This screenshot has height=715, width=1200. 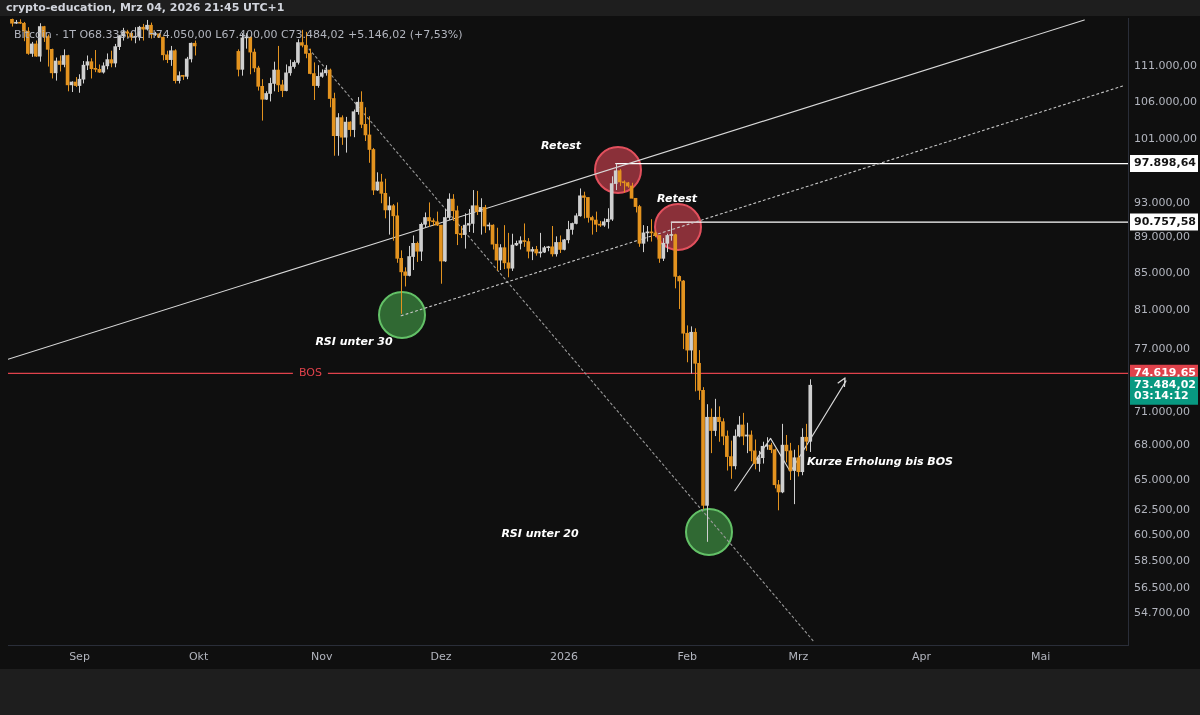 What do you see at coordinates (1162, 613) in the screenshot?
I see `y-tick-label: 54.700,00` at bounding box center [1162, 613].